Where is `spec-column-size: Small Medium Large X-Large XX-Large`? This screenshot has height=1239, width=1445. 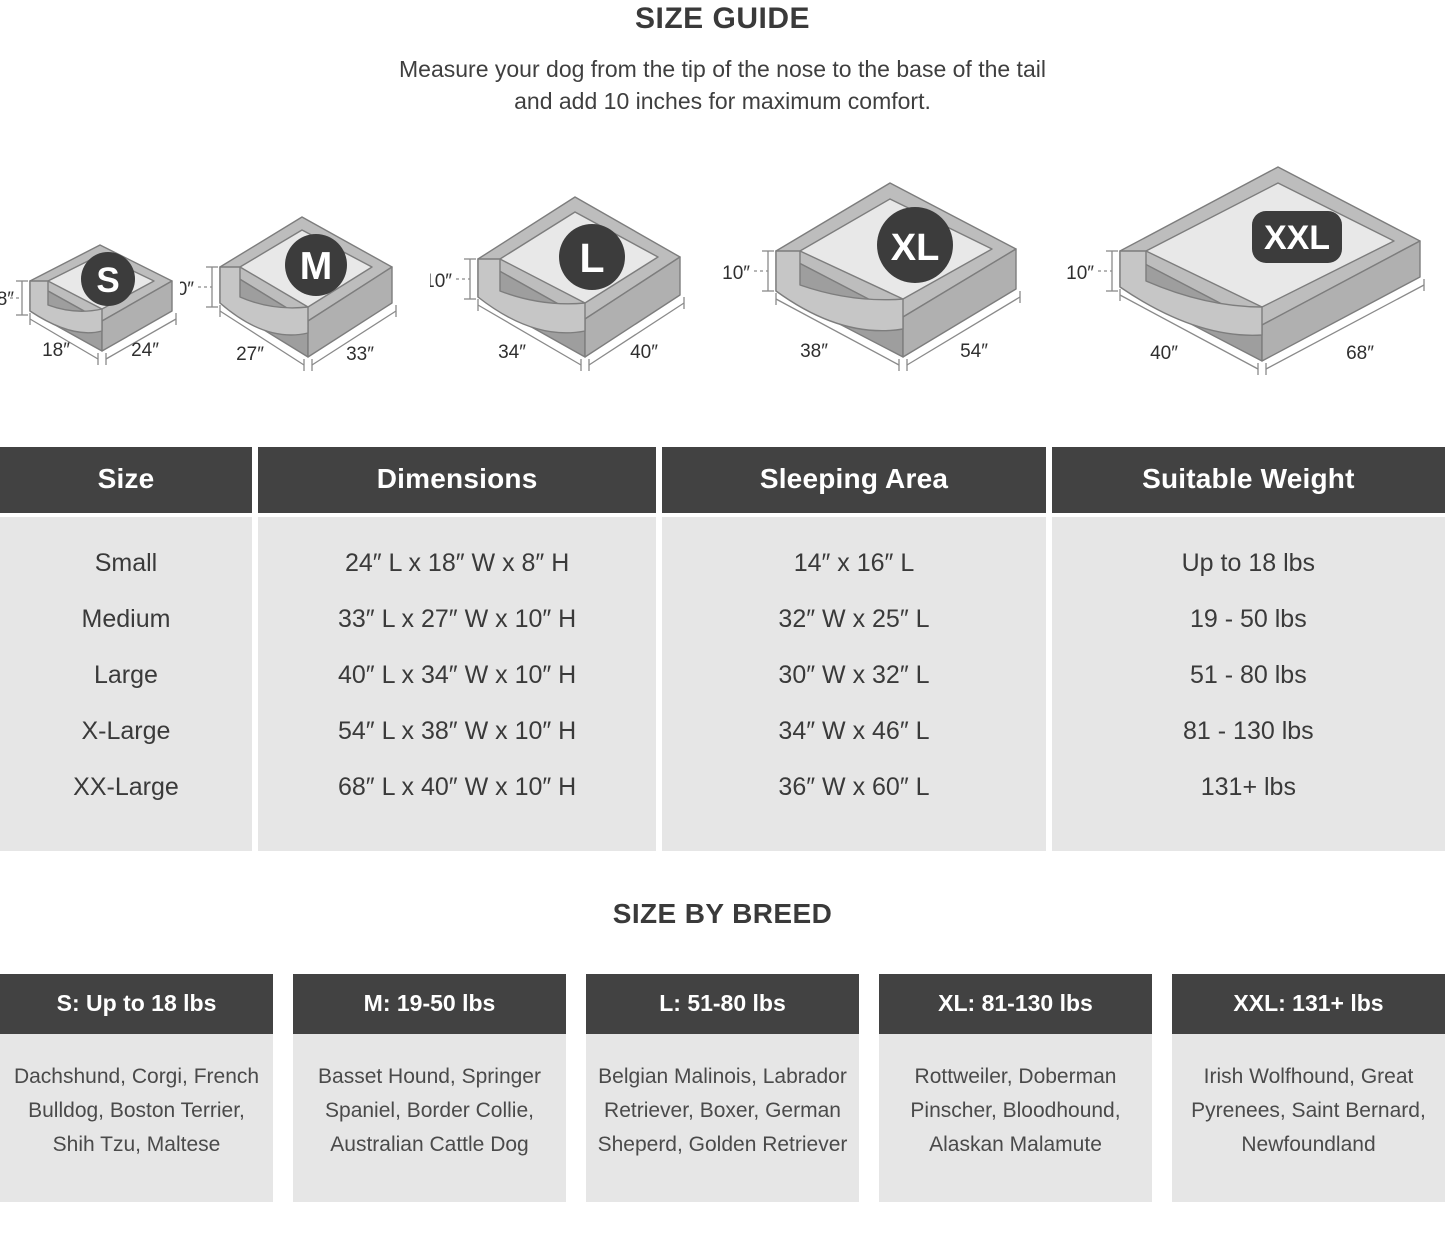 spec-column-size: Small Medium Large X-Large XX-Large is located at coordinates (126, 684).